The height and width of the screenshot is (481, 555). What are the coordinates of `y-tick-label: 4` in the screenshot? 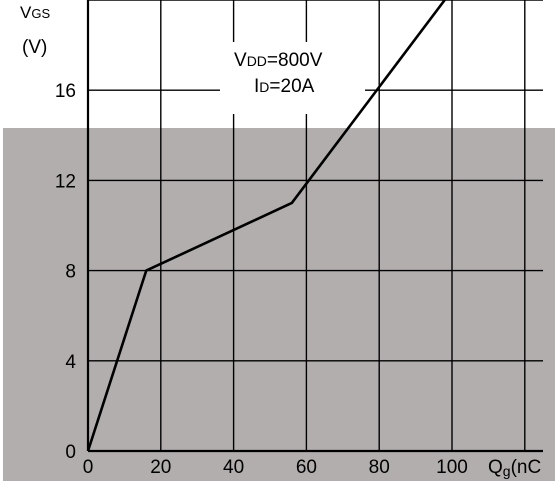 It's located at (70, 362).